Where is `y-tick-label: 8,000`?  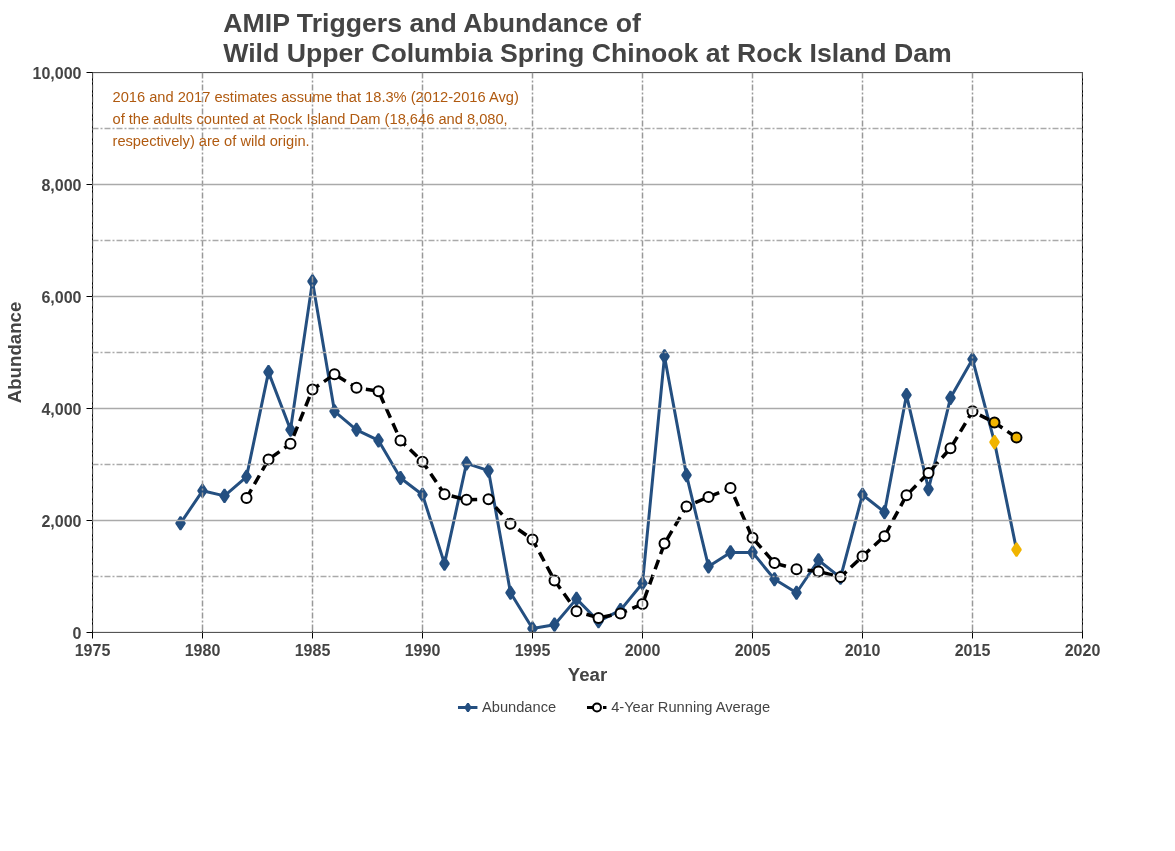 y-tick-label: 8,000 is located at coordinates (61, 185).